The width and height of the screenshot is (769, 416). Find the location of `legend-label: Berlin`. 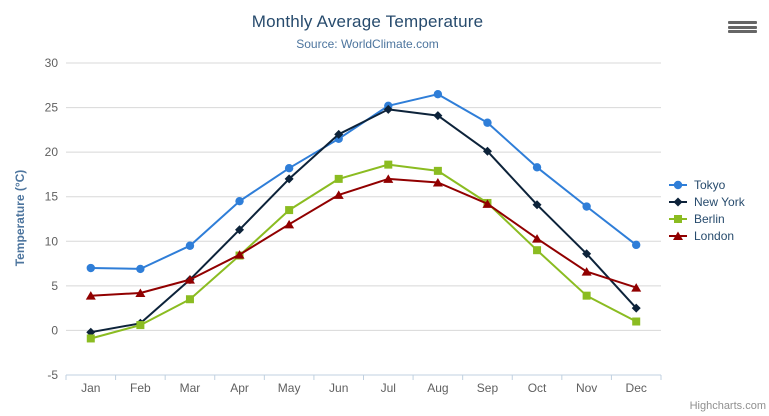

legend-label: Berlin is located at coordinates (709, 218).